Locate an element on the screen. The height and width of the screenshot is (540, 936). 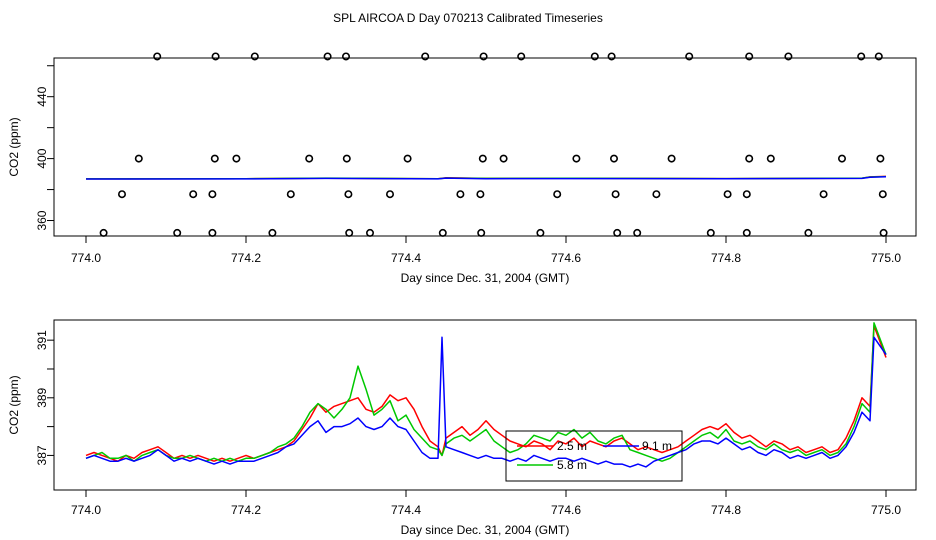
legend: 2.5 m 5.8 m 9.1 m is located at coordinates (594, 456).